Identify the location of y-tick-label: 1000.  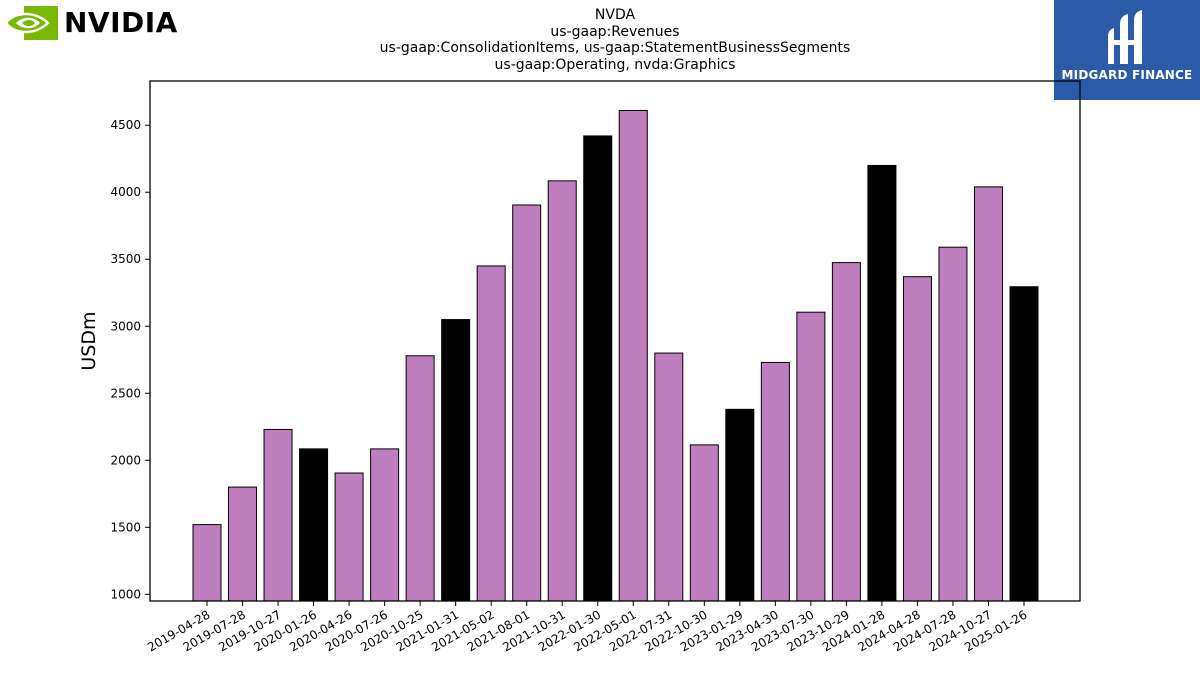
(125, 594).